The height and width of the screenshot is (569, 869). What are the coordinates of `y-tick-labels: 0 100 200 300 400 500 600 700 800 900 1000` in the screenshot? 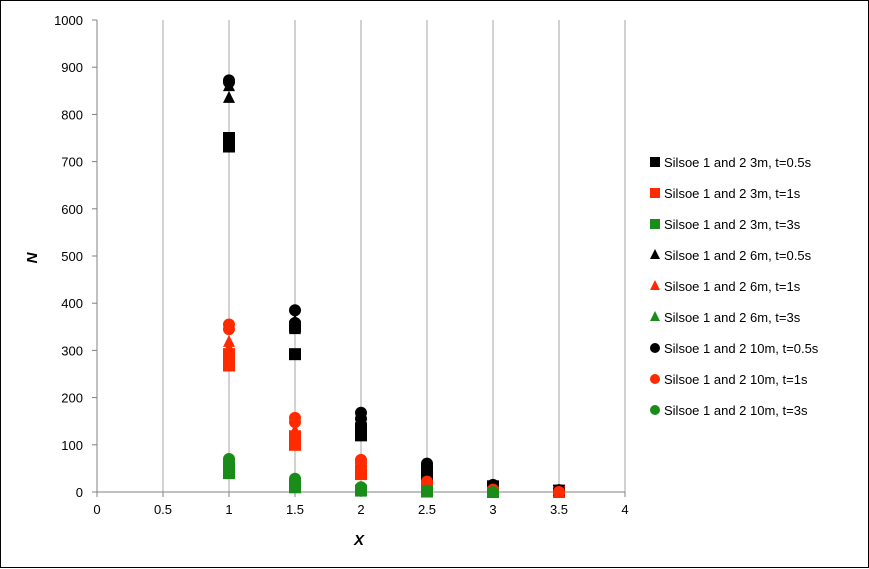 It's located at (75, 256).